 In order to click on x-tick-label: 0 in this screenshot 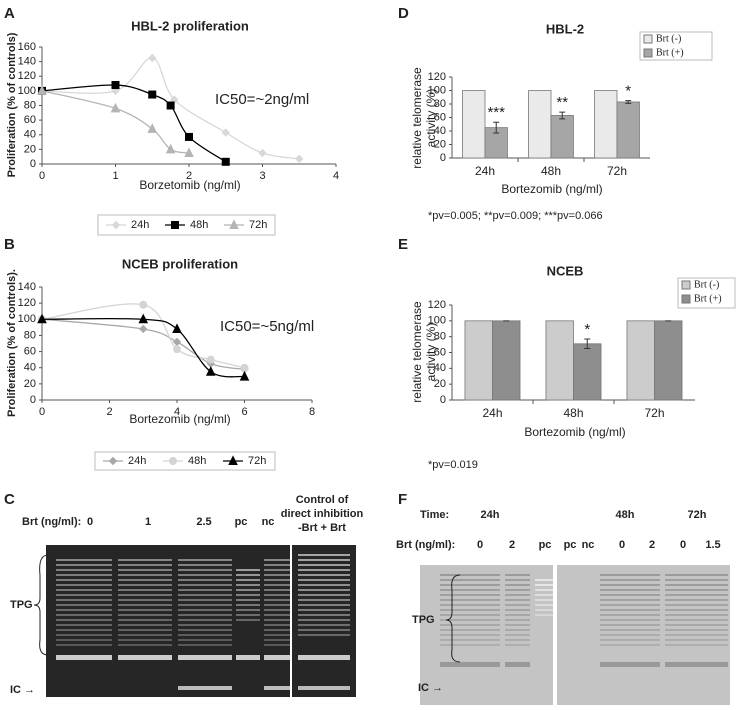, I will do `click(42, 412)`.